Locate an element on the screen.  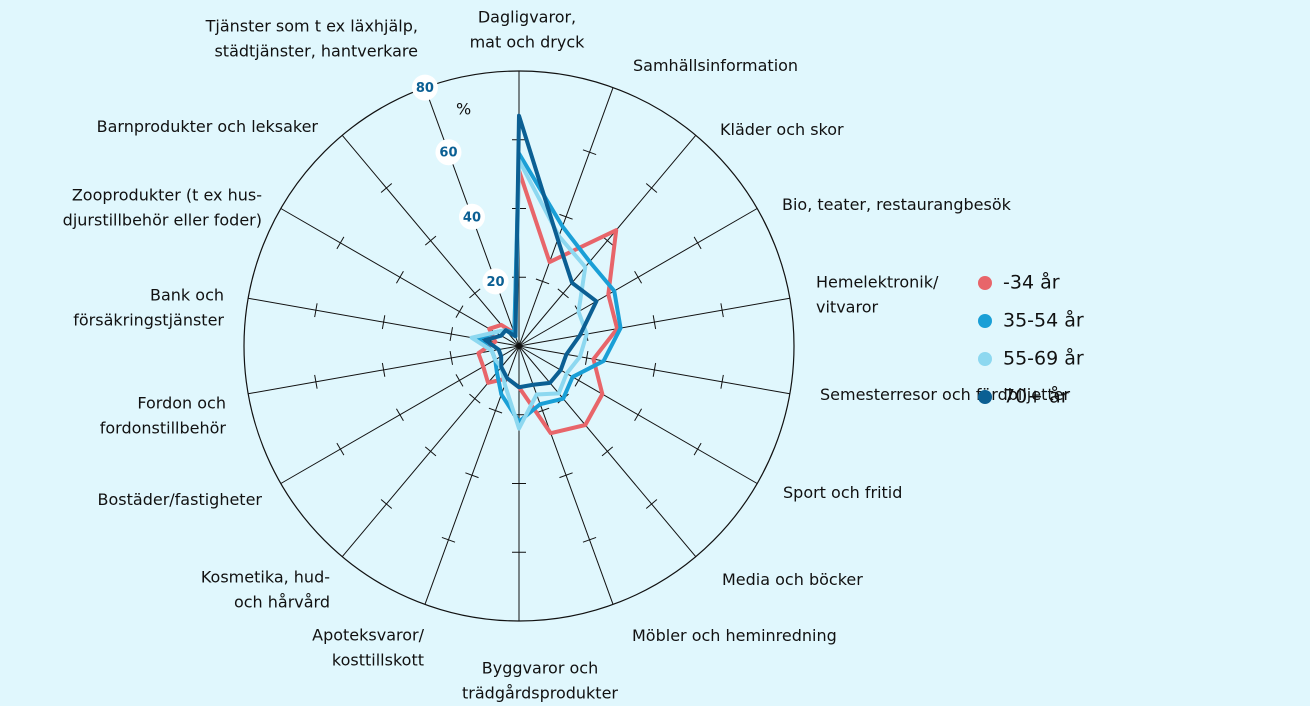
legend-label: -34 år is located at coordinates (1031, 282).